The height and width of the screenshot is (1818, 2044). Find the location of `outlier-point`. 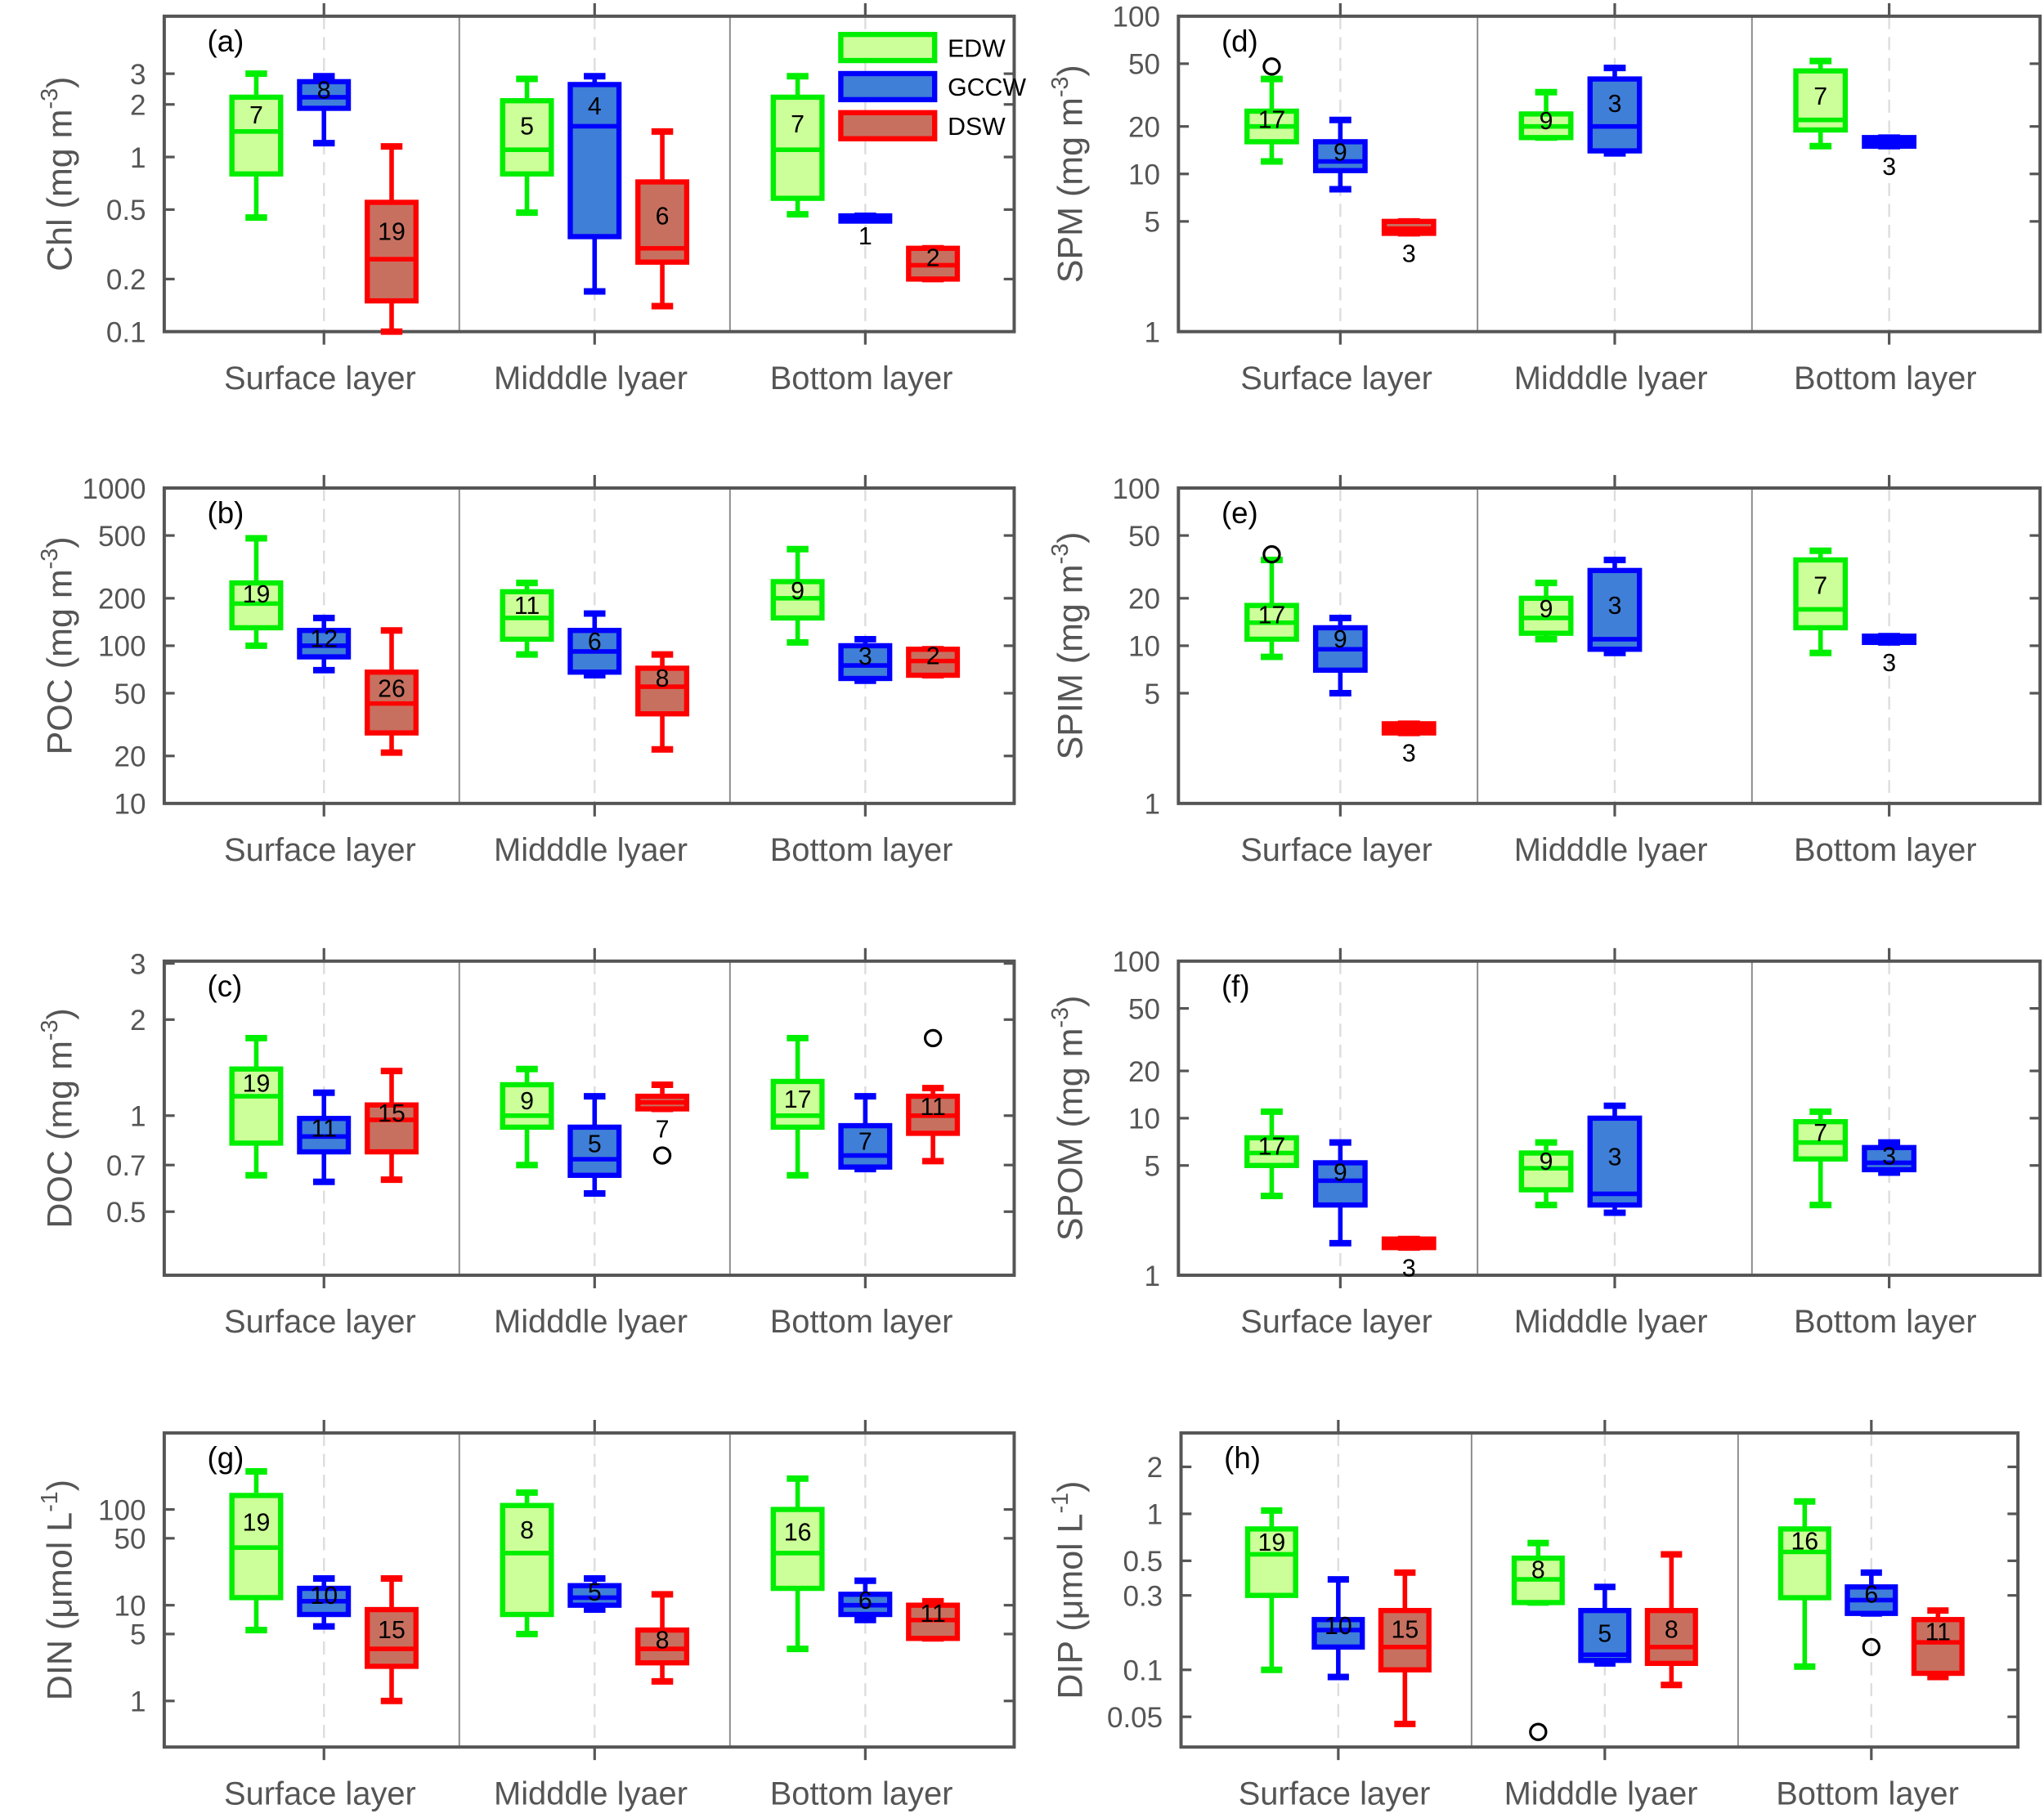

outlier-point is located at coordinates (1272, 66).